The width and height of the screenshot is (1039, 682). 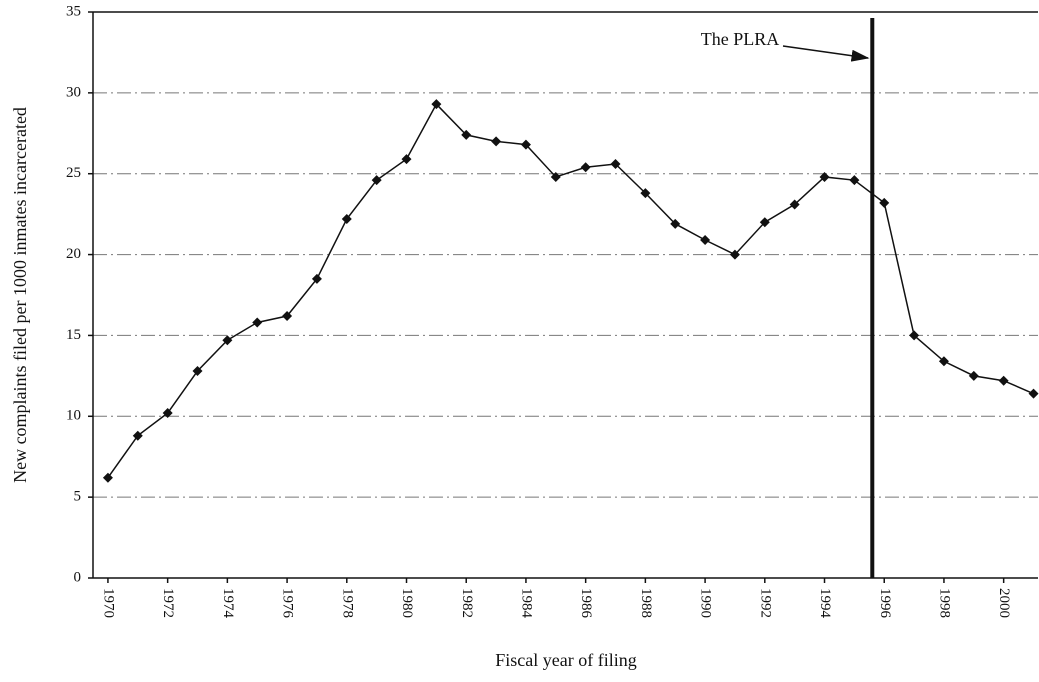 I want to click on x-tick-label: 1992, so click(x=765, y=603).